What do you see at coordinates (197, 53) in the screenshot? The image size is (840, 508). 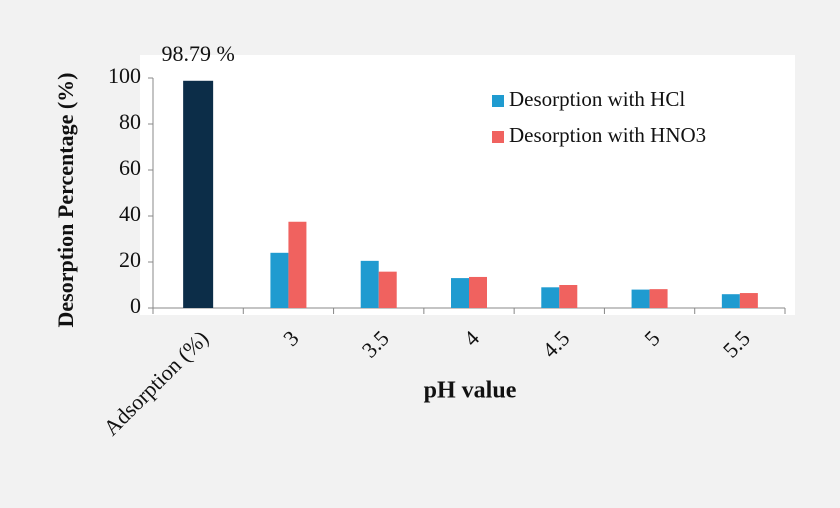 I see `value-label: 98.79 %` at bounding box center [197, 53].